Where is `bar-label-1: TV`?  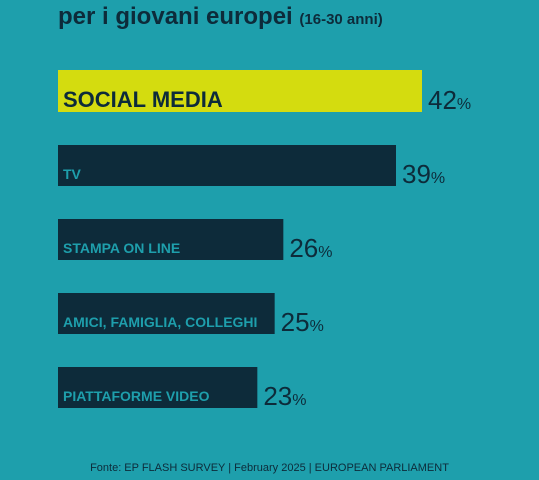 bar-label-1: TV is located at coordinates (72, 174).